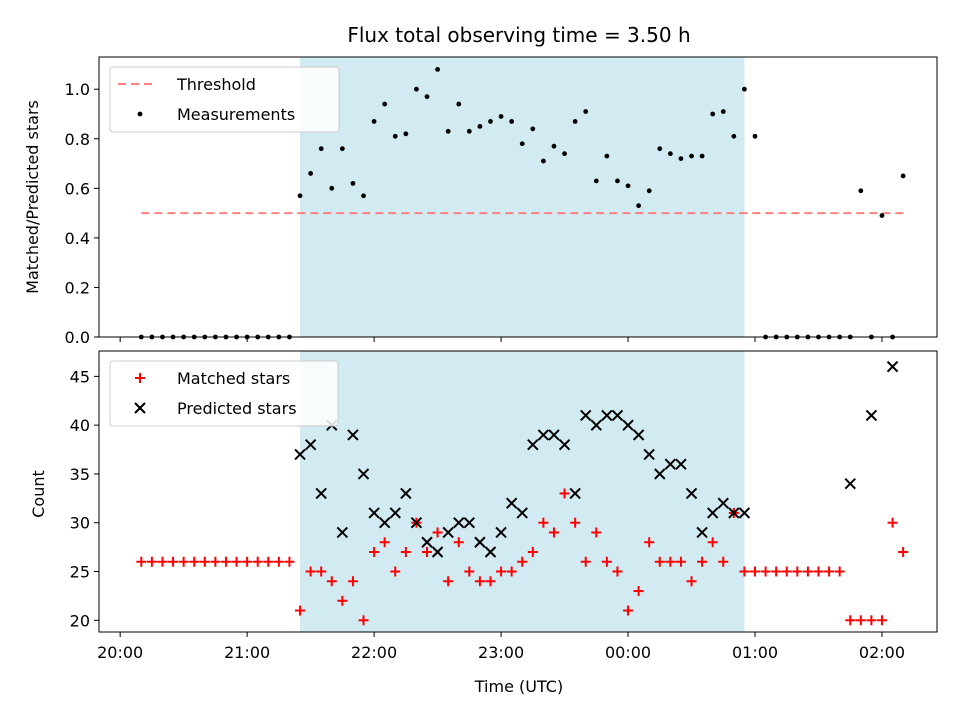 The height and width of the screenshot is (720, 960). What do you see at coordinates (32, 197) in the screenshot?
I see `y-axis-label-ratio: Matched/Predicted stars` at bounding box center [32, 197].